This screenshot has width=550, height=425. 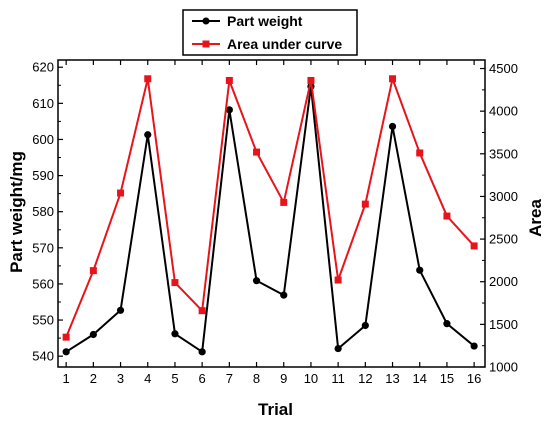 I want to click on y-tick-label-right: 2000, so click(x=503, y=281).